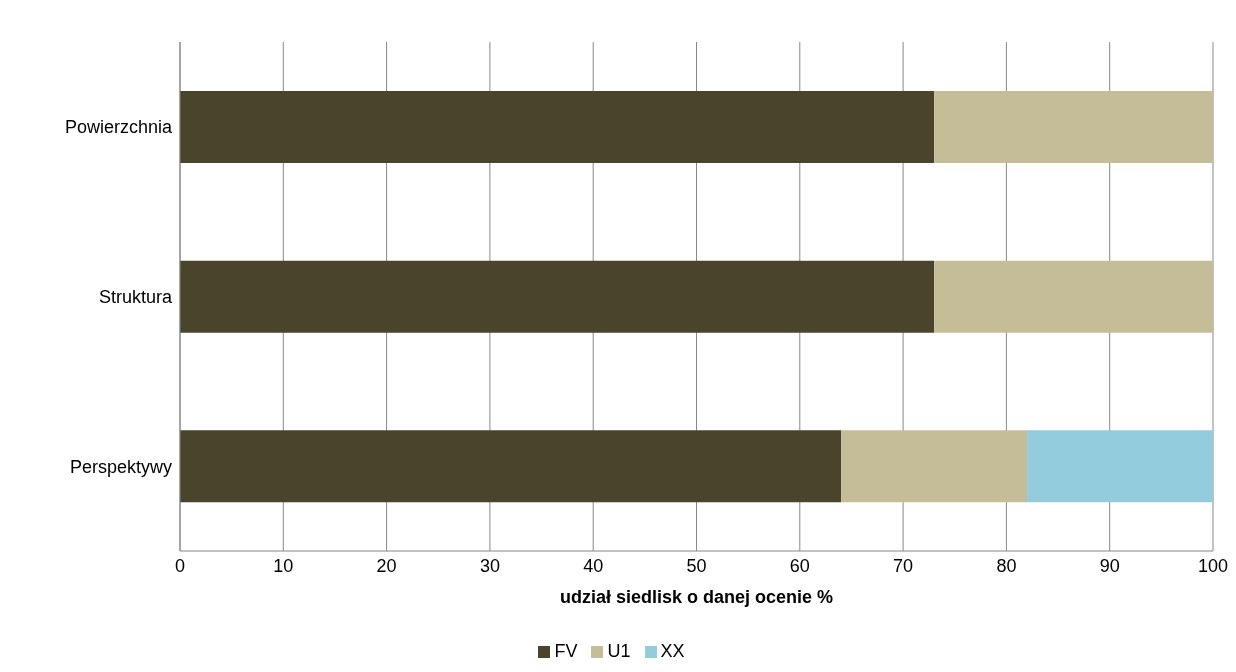 The width and height of the screenshot is (1236, 672). What do you see at coordinates (386, 565) in the screenshot?
I see `x-tick-label: 20` at bounding box center [386, 565].